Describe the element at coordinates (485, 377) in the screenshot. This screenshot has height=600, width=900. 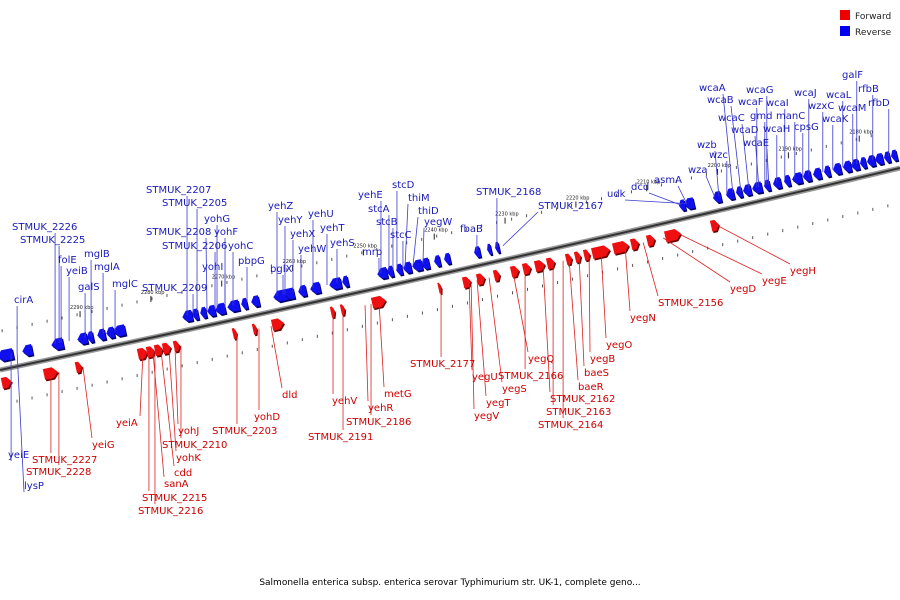
I see `gene-label-yegu: yegU` at that location.